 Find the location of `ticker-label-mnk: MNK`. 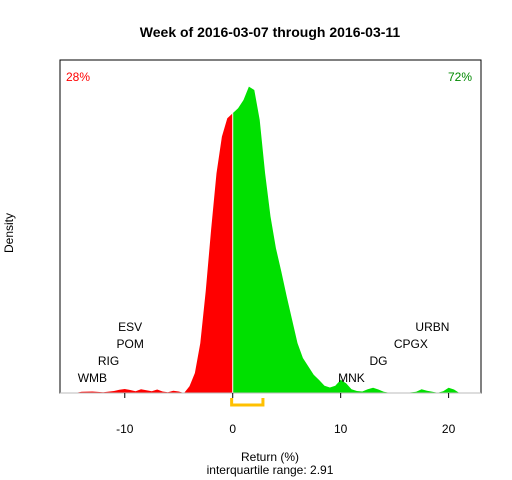

ticker-label-mnk: MNK is located at coordinates (351, 378).